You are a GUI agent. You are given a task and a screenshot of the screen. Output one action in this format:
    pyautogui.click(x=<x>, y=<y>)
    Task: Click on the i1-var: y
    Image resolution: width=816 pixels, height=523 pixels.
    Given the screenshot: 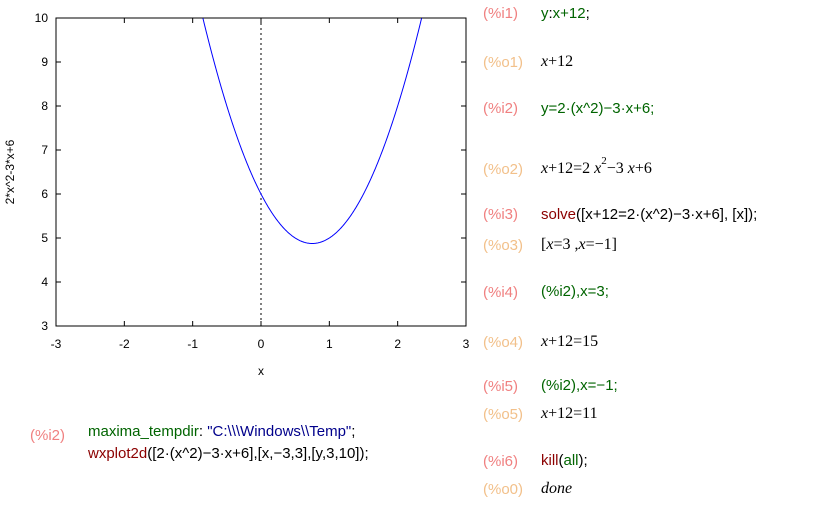 What is the action you would take?
    pyautogui.click(x=545, y=13)
    